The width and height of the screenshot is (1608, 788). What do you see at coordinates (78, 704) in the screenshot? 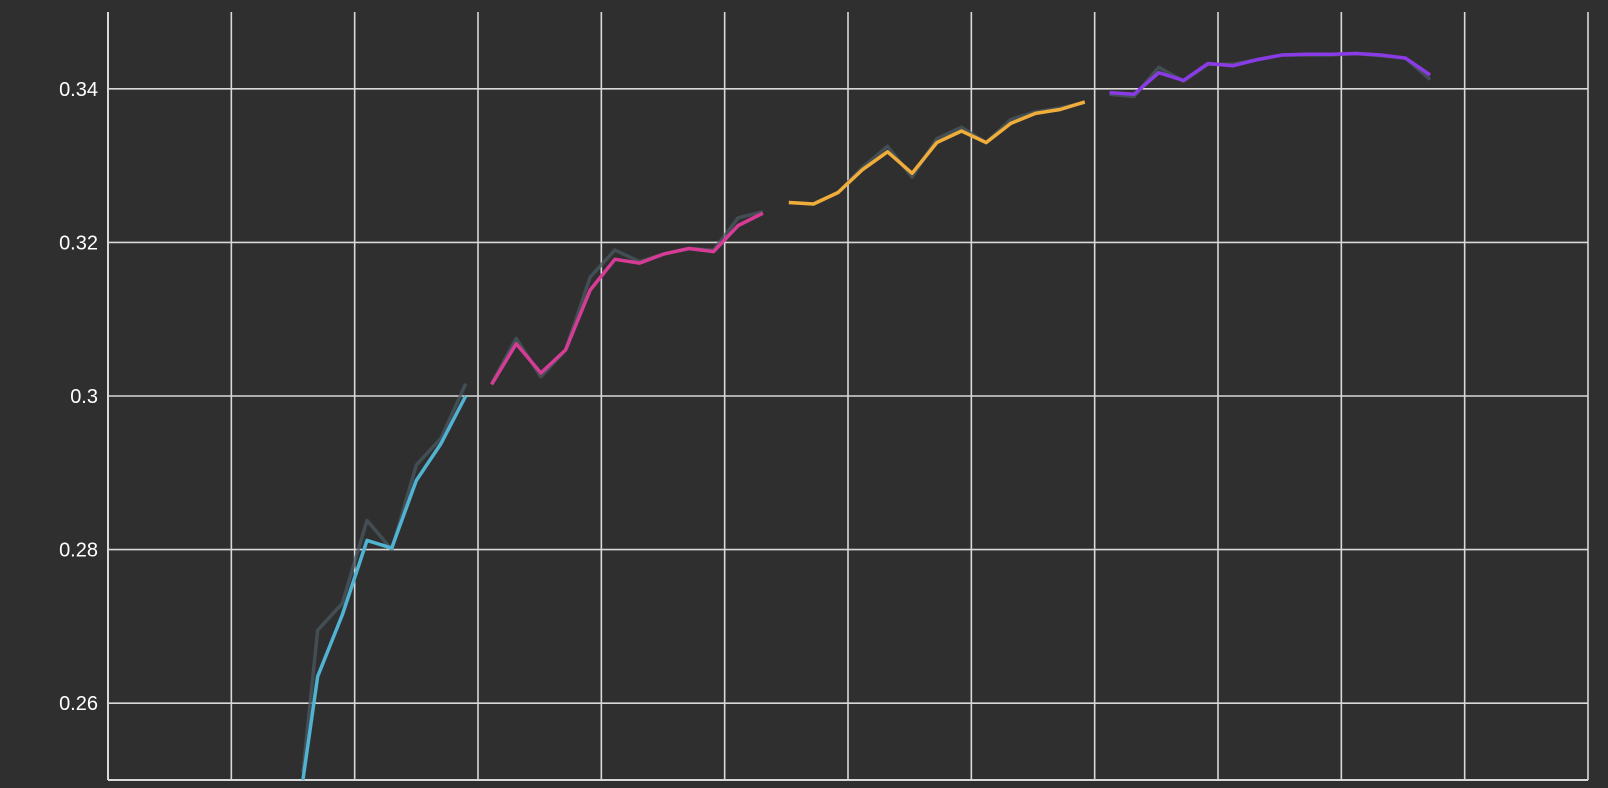
I see `y-tick-label: 0.26` at bounding box center [78, 704].